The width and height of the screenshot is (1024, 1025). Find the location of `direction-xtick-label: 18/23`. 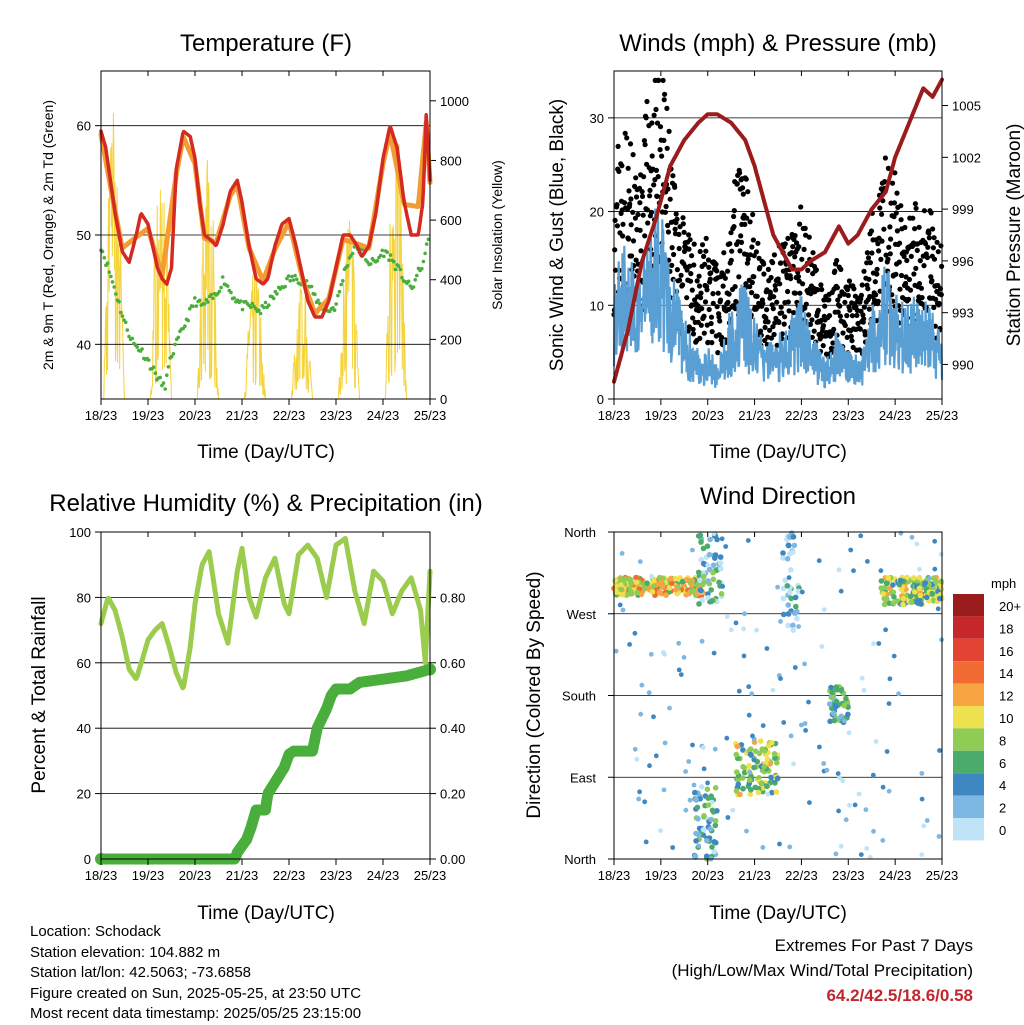

direction-xtick-label: 18/23 is located at coordinates (614, 875).